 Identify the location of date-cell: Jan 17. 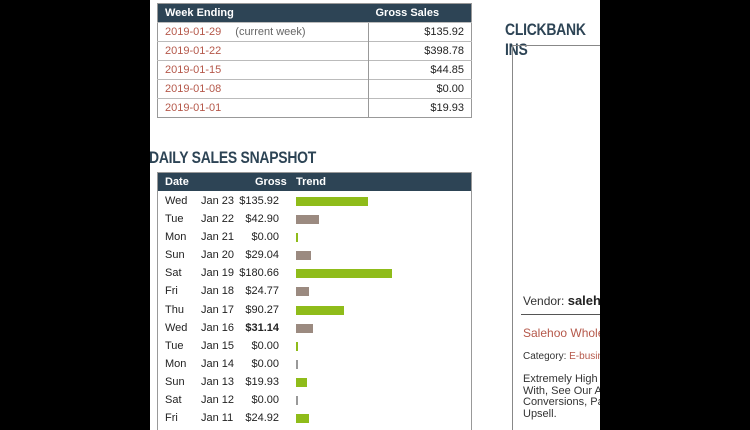
(218, 309).